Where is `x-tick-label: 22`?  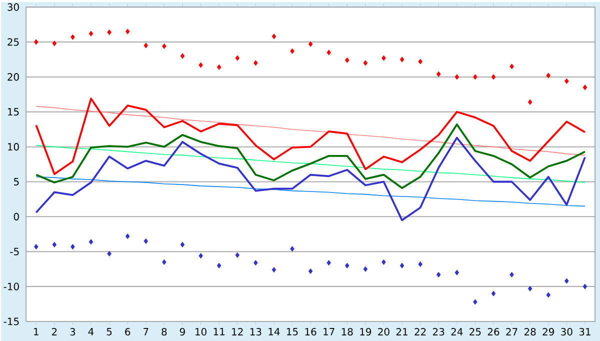
x-tick-label: 22 is located at coordinates (420, 332).